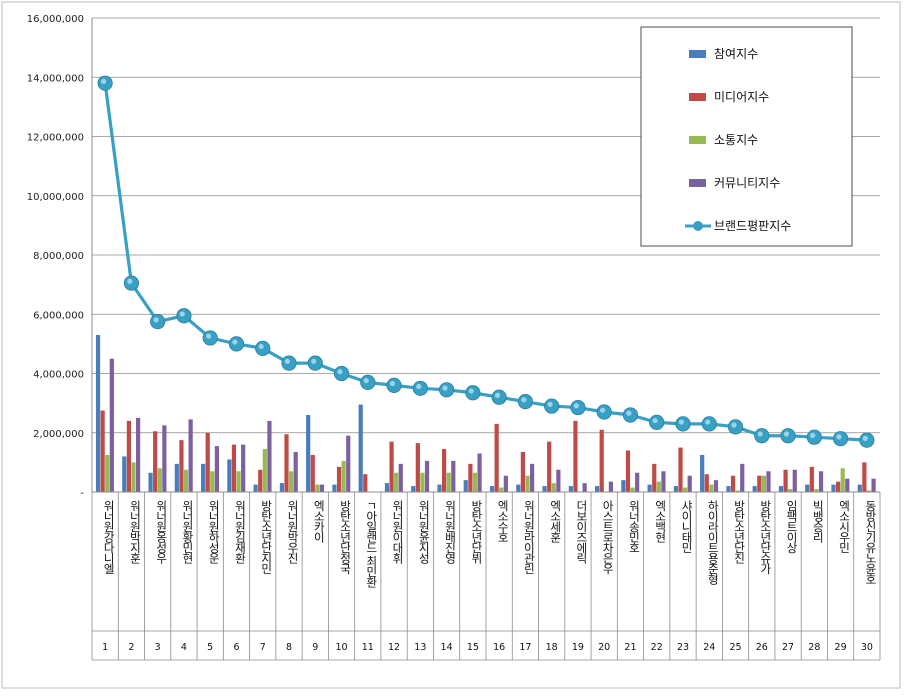 The image size is (907, 699). Describe the element at coordinates (788, 647) in the screenshot. I see `x-rank-label: 27` at that location.